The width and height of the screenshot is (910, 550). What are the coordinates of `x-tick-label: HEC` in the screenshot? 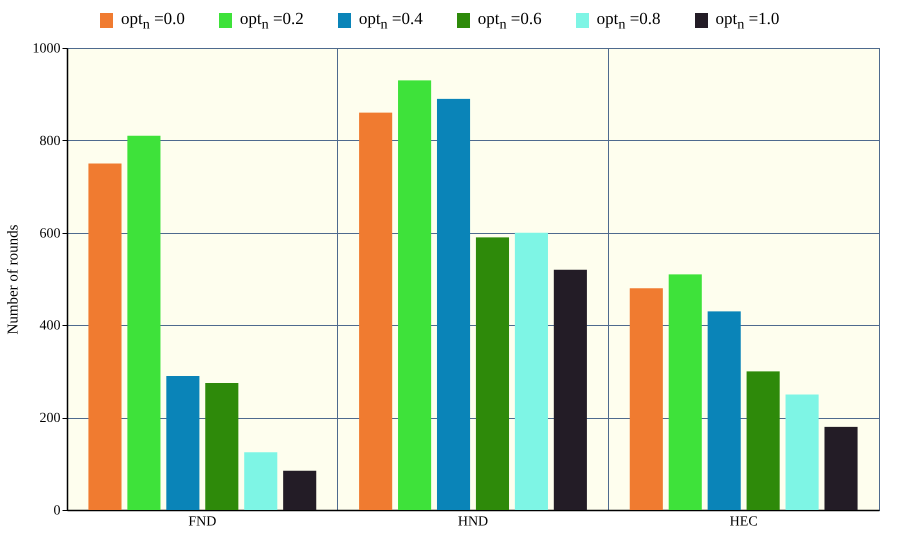 It's located at (744, 522).